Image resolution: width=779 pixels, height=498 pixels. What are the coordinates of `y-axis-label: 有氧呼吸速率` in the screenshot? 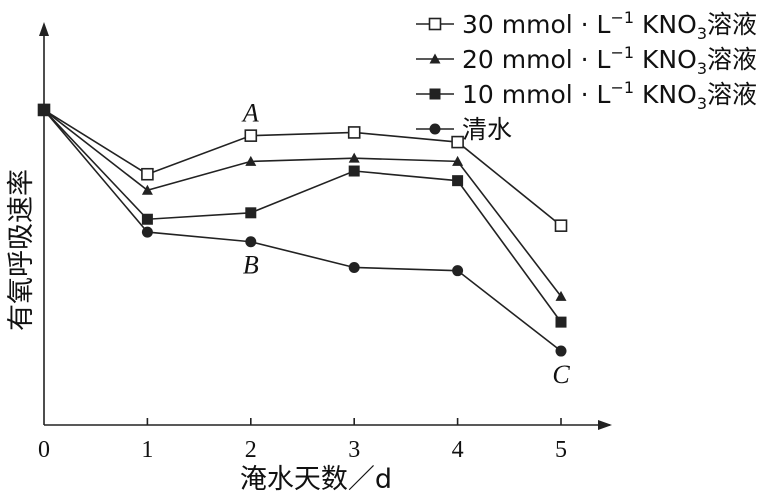 It's located at (21, 250).